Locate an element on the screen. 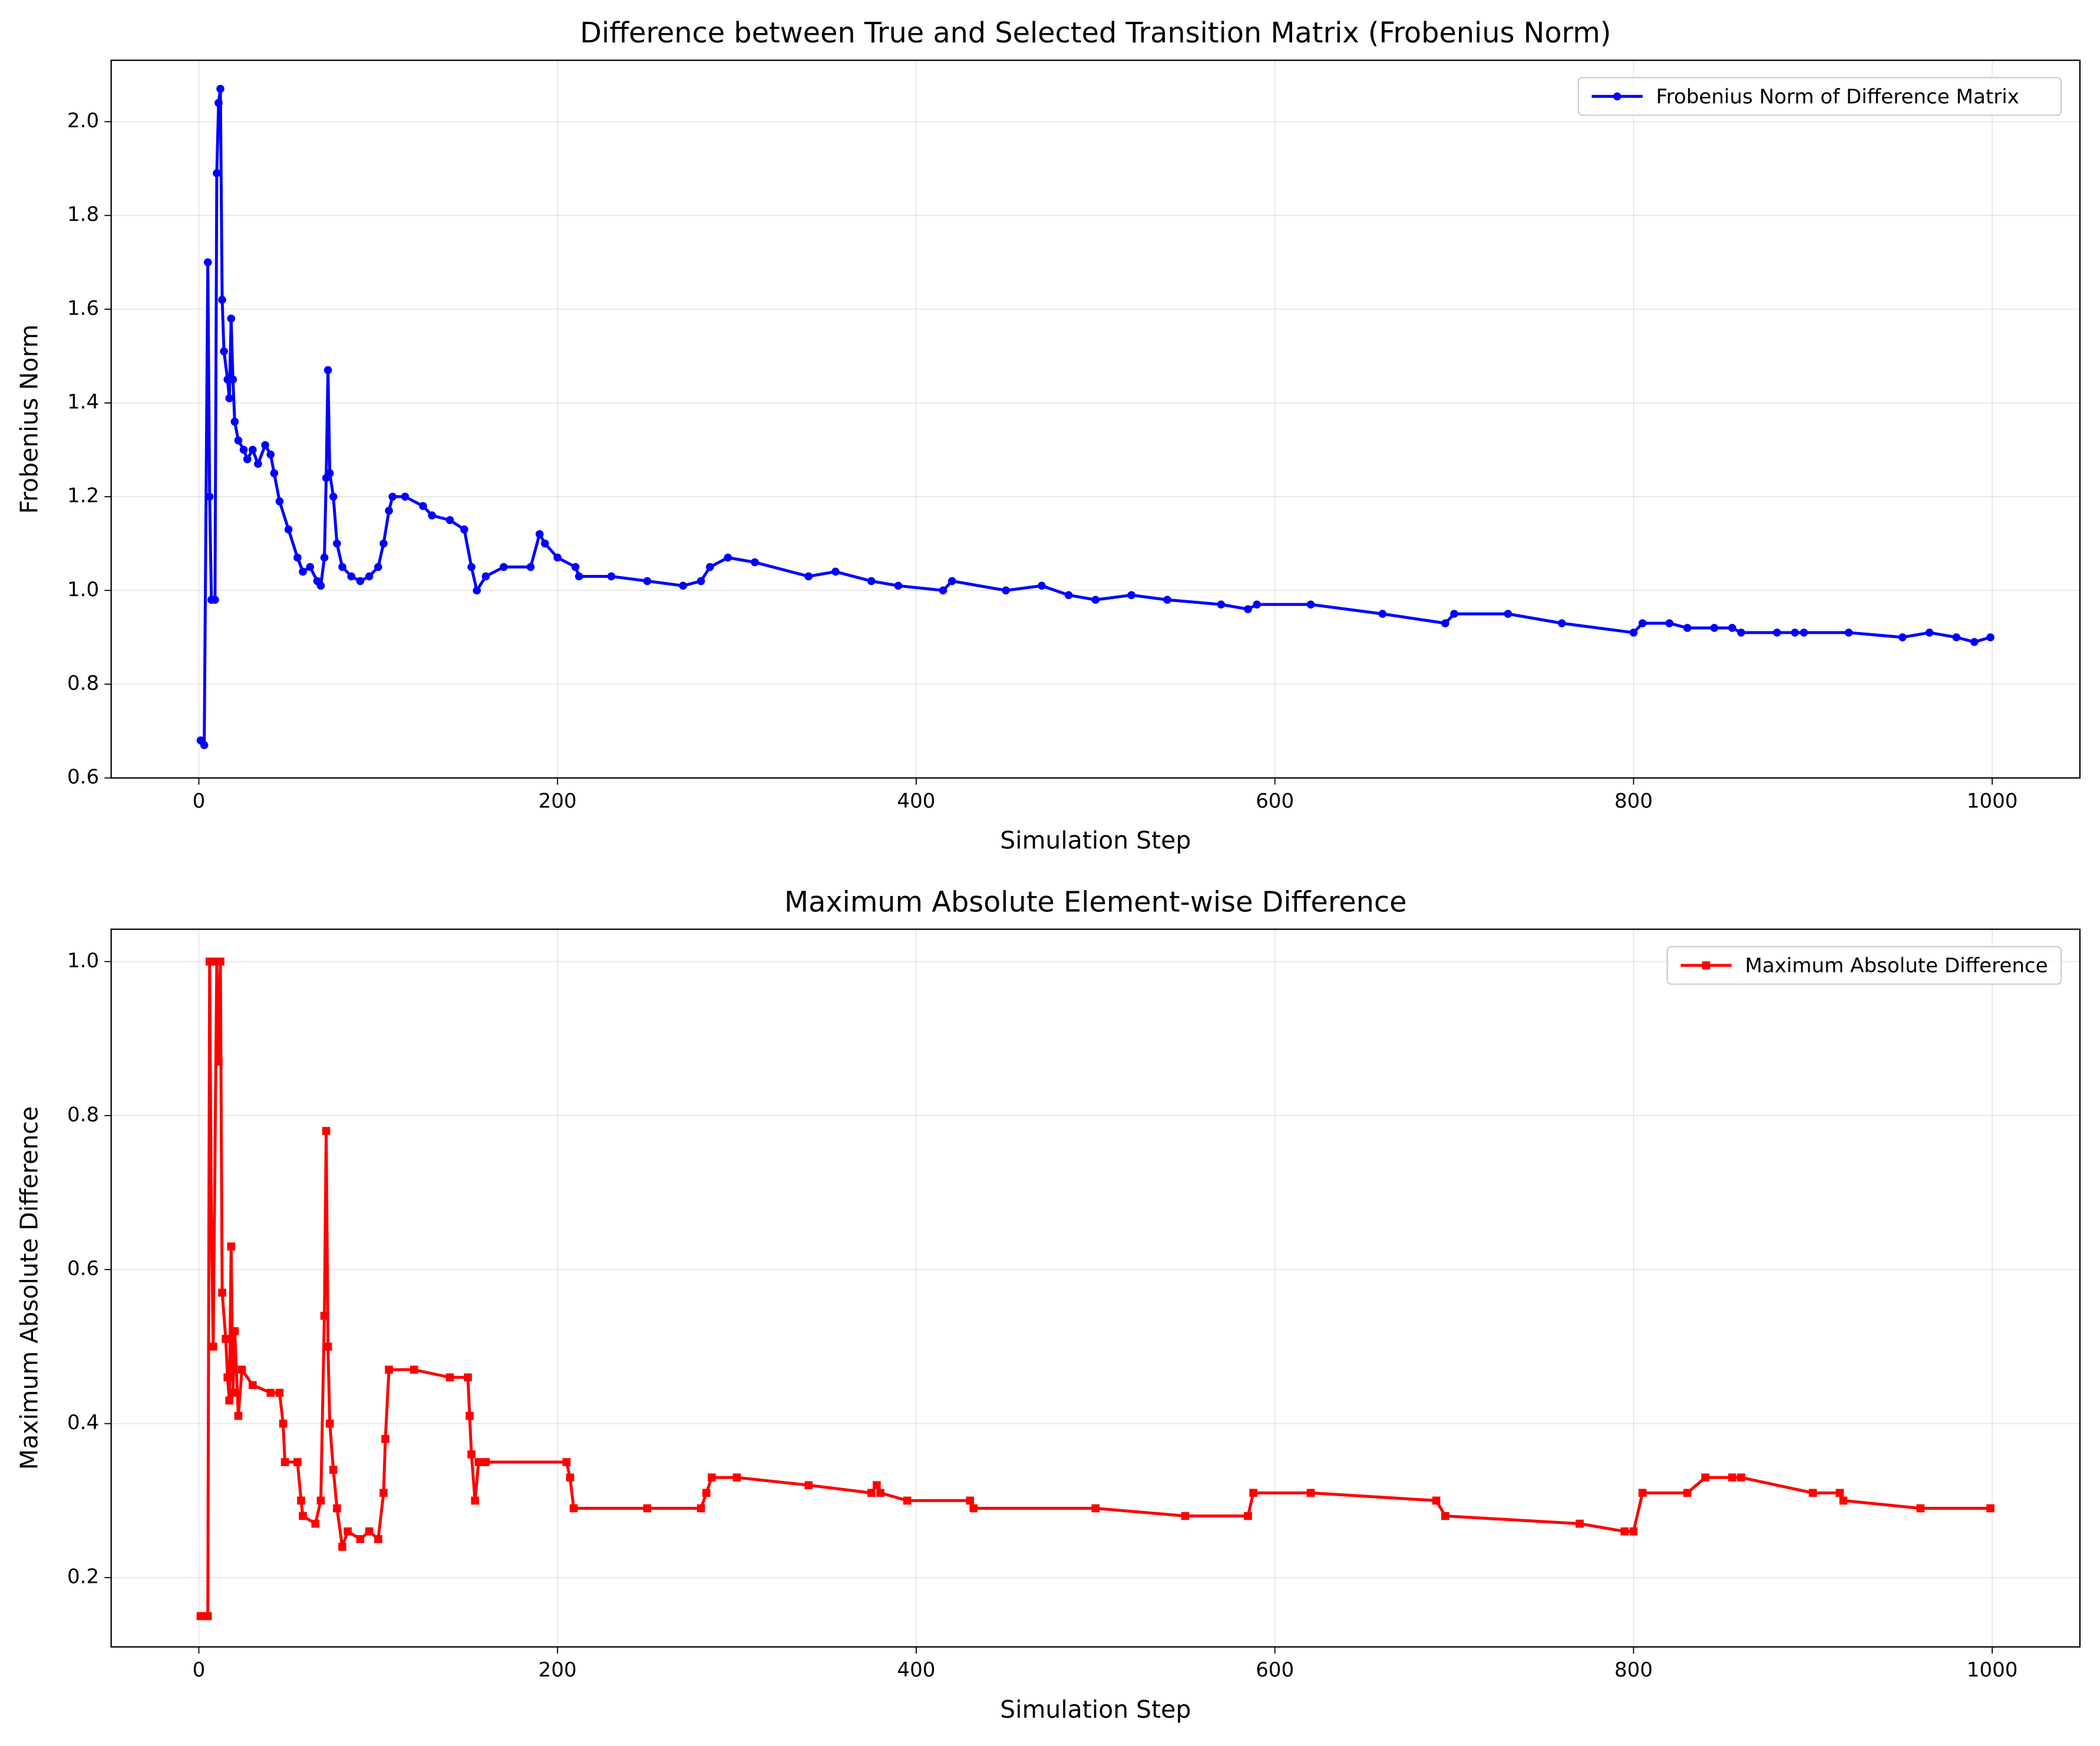 The image size is (2100, 1746). x-tick-label: 1000 is located at coordinates (1992, 1670).